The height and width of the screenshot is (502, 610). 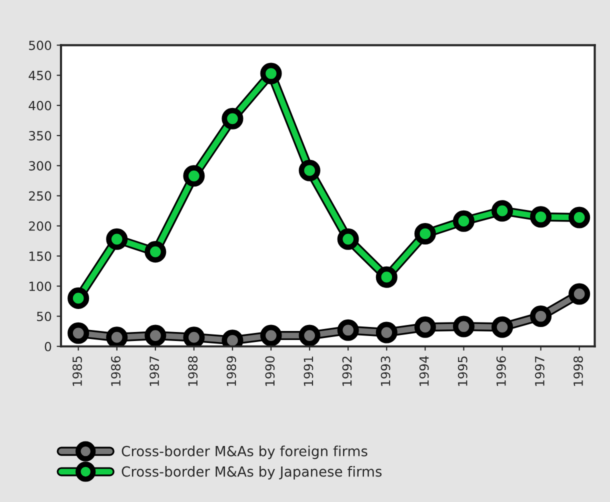 I want to click on y-tick-label: 300, so click(x=40, y=166).